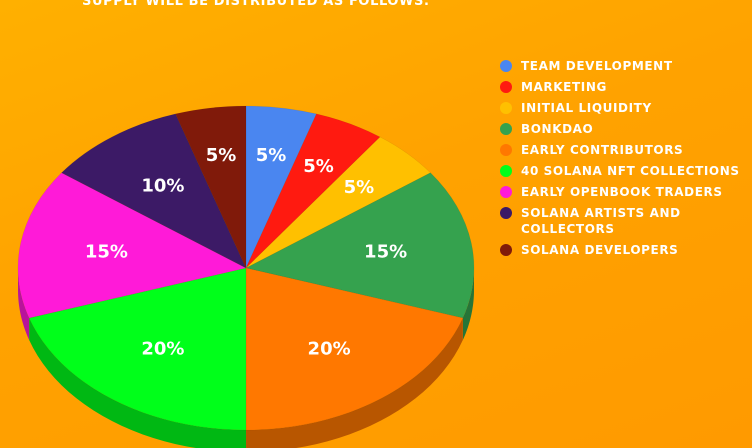 Image resolution: width=752 pixels, height=448 pixels. I want to click on legend-label: SOLANA DEVELOPERS, so click(600, 250).